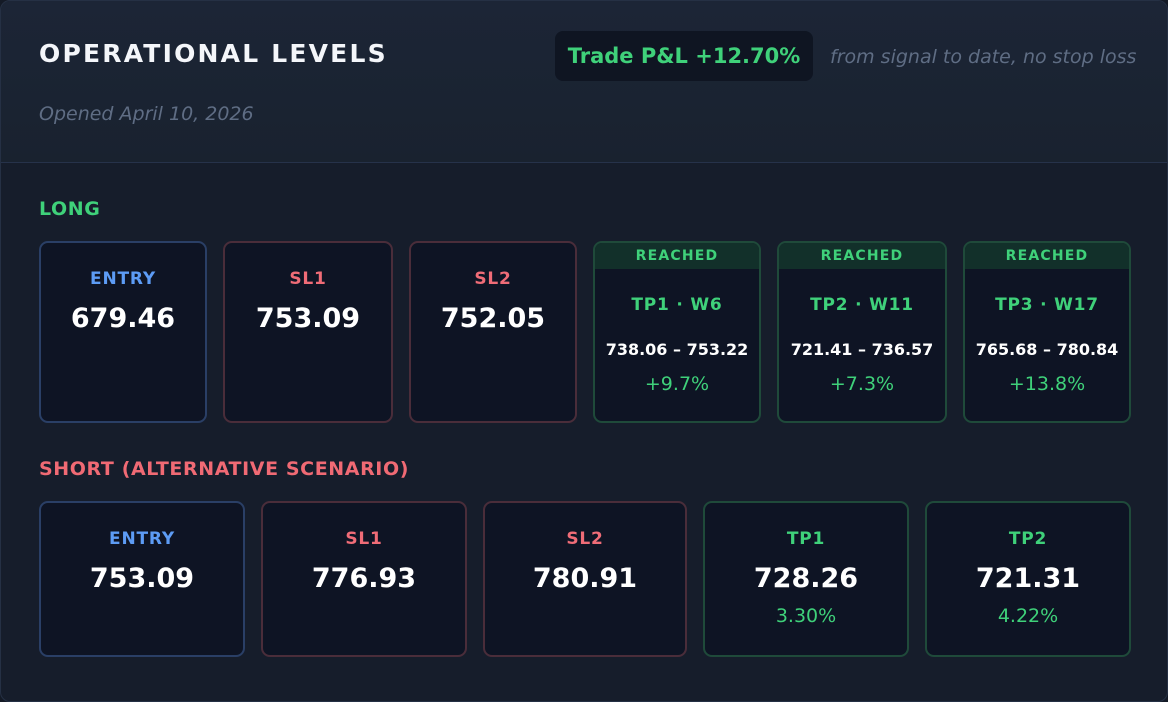 The width and height of the screenshot is (1168, 702). Describe the element at coordinates (142, 539) in the screenshot. I see `short-entry-label: ENTRY` at that location.